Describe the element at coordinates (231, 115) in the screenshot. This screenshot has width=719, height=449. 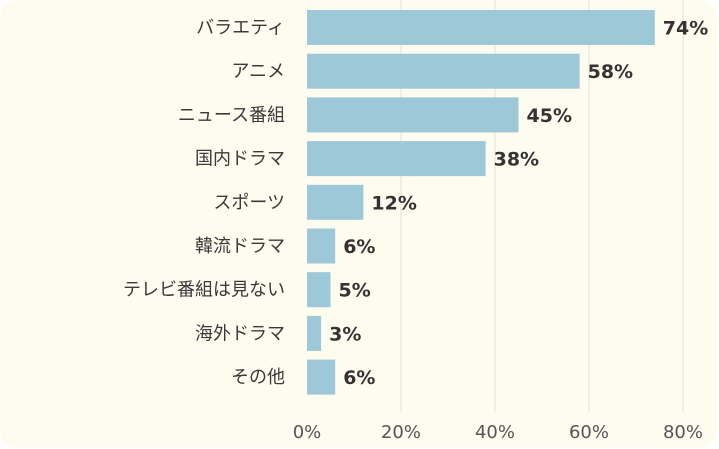
I see `category-label: ニュース番組` at that location.